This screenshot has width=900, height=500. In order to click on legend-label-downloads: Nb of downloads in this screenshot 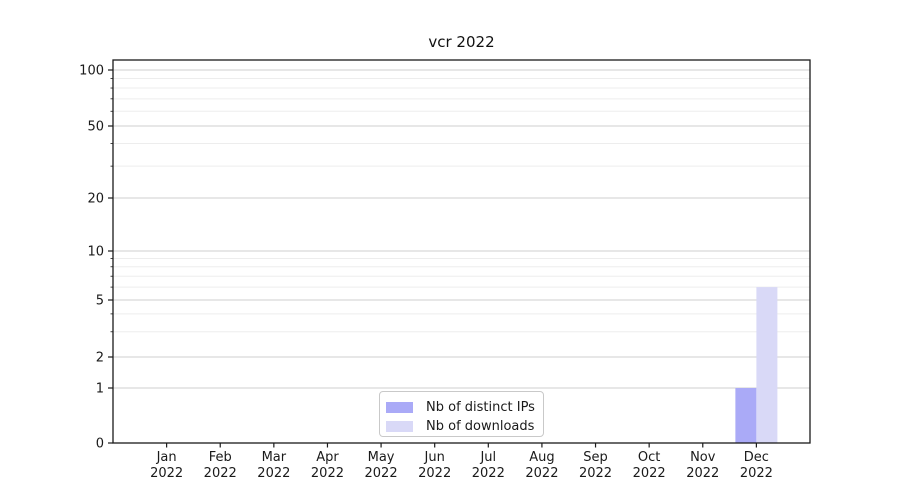, I will do `click(480, 426)`.